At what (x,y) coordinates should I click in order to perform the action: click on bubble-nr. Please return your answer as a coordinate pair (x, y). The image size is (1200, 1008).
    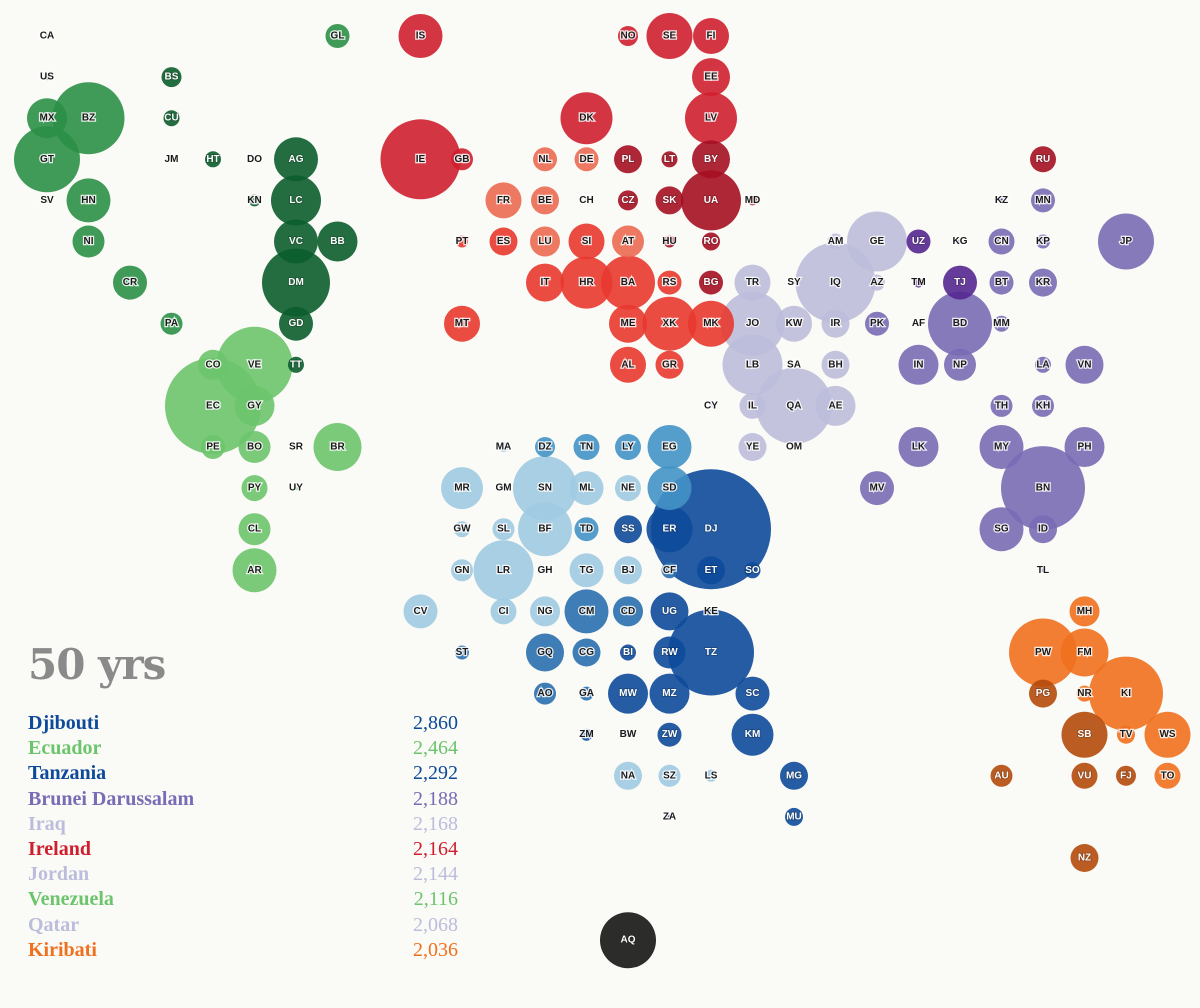
    Looking at the image, I should click on (1084, 693).